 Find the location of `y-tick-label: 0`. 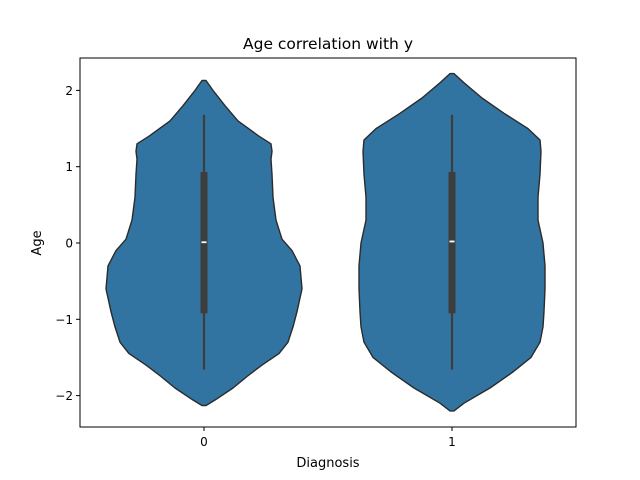

y-tick-label: 0 is located at coordinates (69, 244).